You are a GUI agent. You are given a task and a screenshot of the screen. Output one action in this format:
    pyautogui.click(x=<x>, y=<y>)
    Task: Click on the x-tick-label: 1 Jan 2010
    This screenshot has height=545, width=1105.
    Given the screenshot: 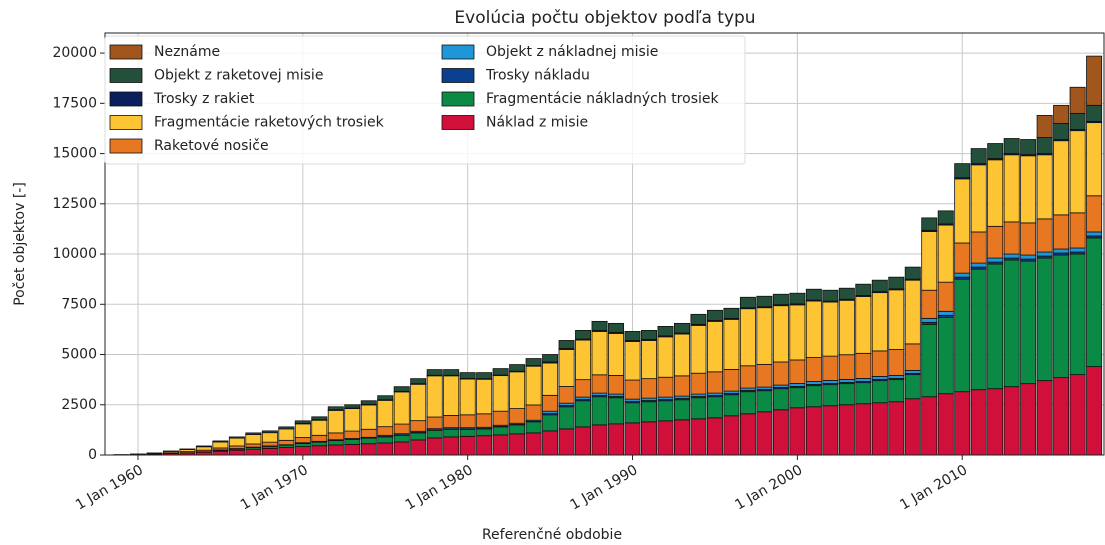 What is the action you would take?
    pyautogui.click(x=933, y=487)
    